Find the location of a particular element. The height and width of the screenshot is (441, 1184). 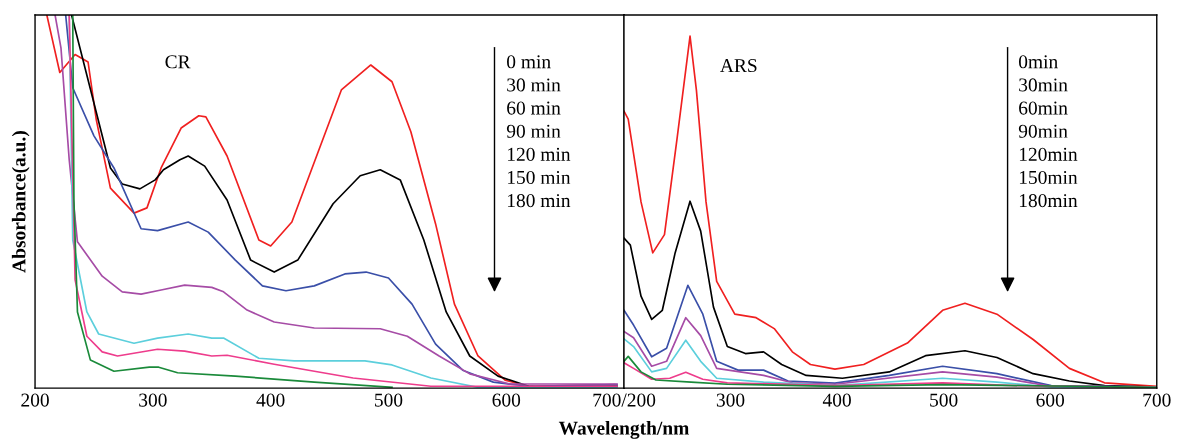

annotation: CR is located at coordinates (178, 62).